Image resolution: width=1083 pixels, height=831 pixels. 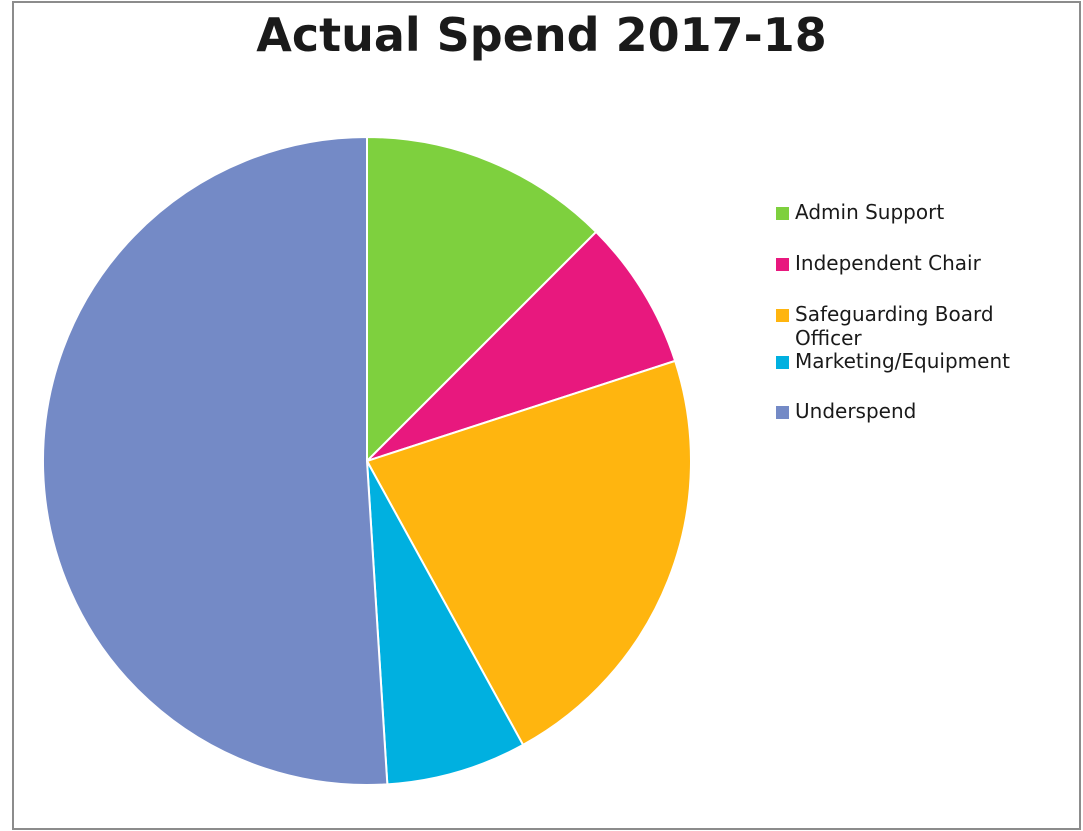 I want to click on legend-label: Admin Support, so click(x=870, y=212).